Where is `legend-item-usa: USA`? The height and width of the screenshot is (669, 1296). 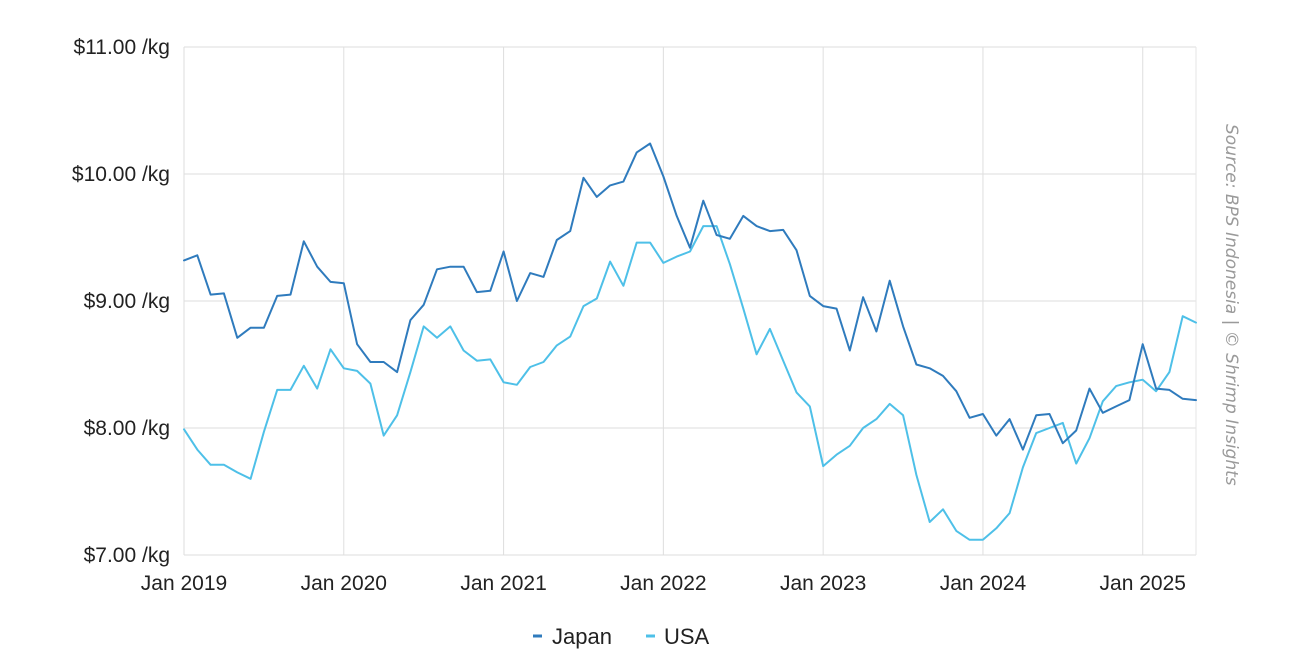
legend-item-usa: USA is located at coordinates (678, 636).